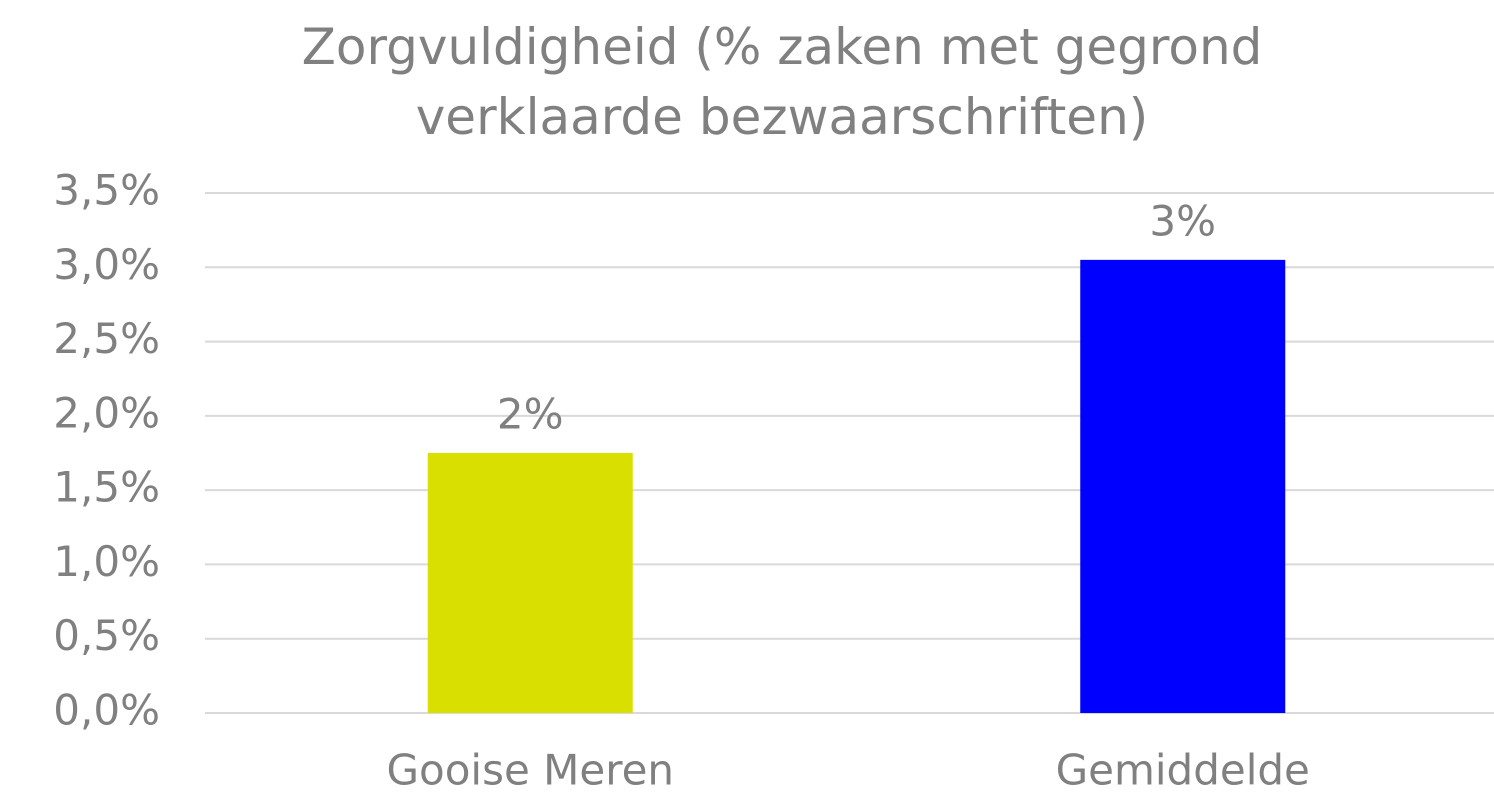  What do you see at coordinates (106, 338) in the screenshot?
I see `y-tick-label: 2,5%` at bounding box center [106, 338].